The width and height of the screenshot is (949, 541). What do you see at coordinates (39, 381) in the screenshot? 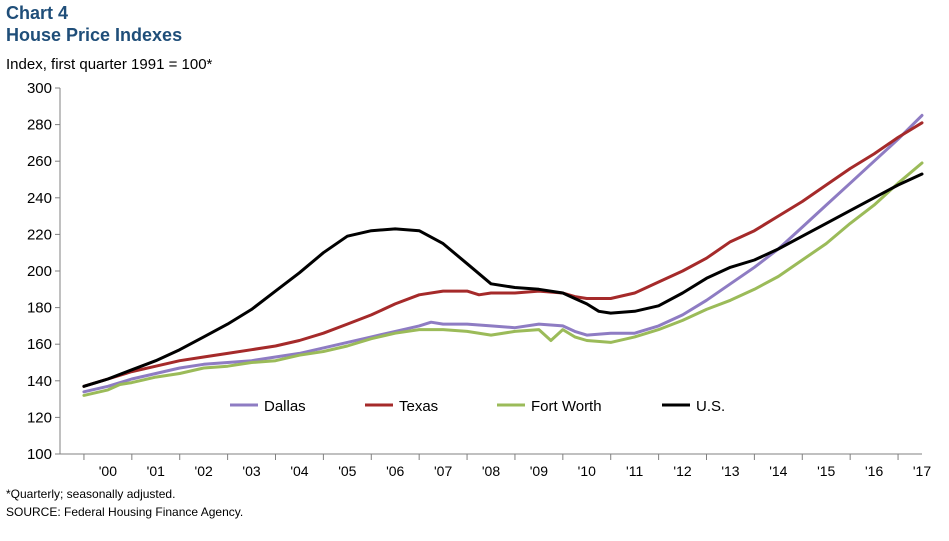
I see `y-tick-label: 140` at bounding box center [39, 381].